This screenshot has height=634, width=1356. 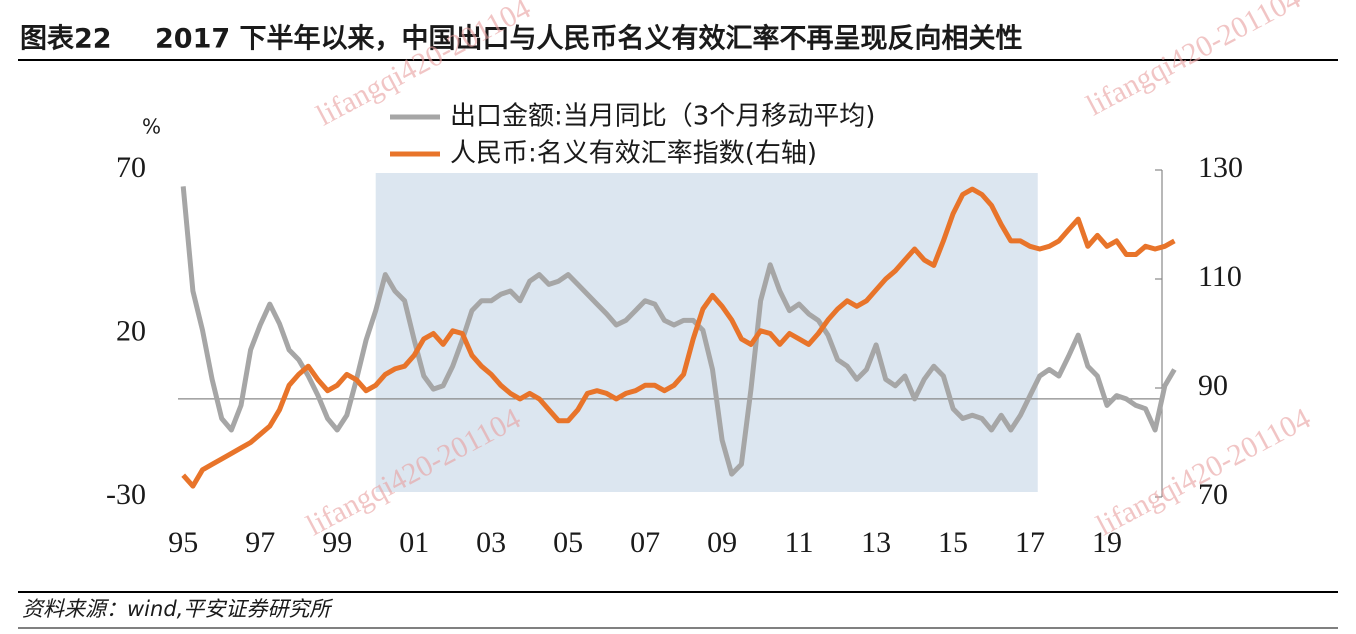 What do you see at coordinates (1107, 542) in the screenshot?
I see `x-tick-label: 19` at bounding box center [1107, 542].